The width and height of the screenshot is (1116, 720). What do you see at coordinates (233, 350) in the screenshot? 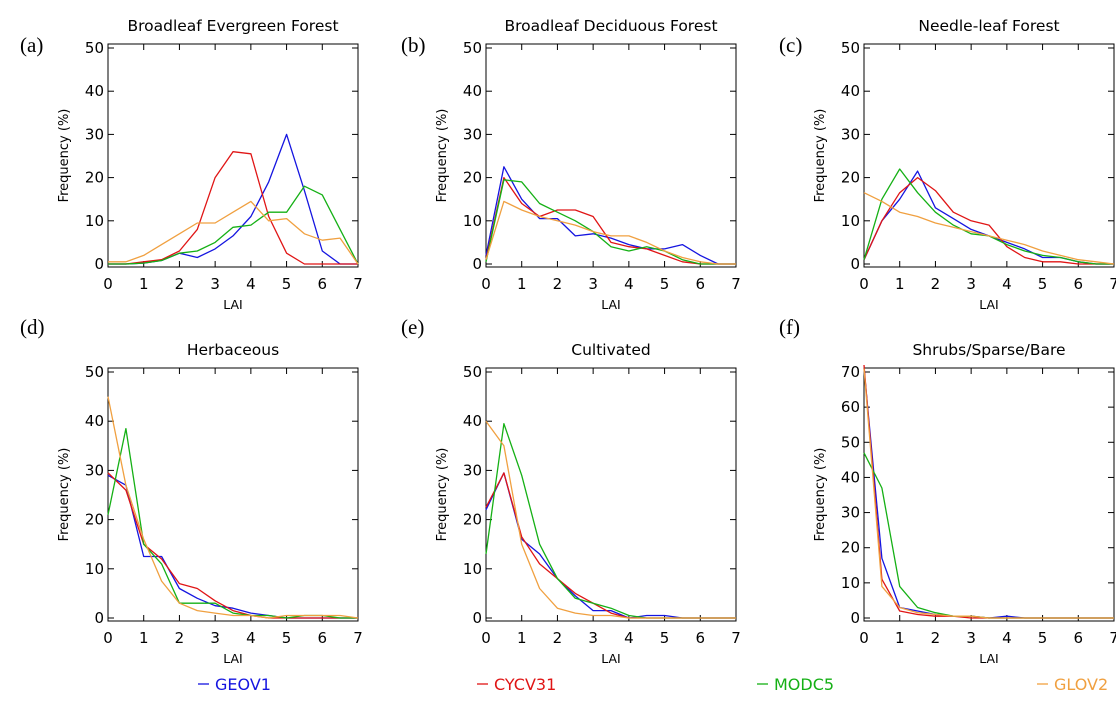
I see `panel-title: Herbaceous` at bounding box center [233, 350].